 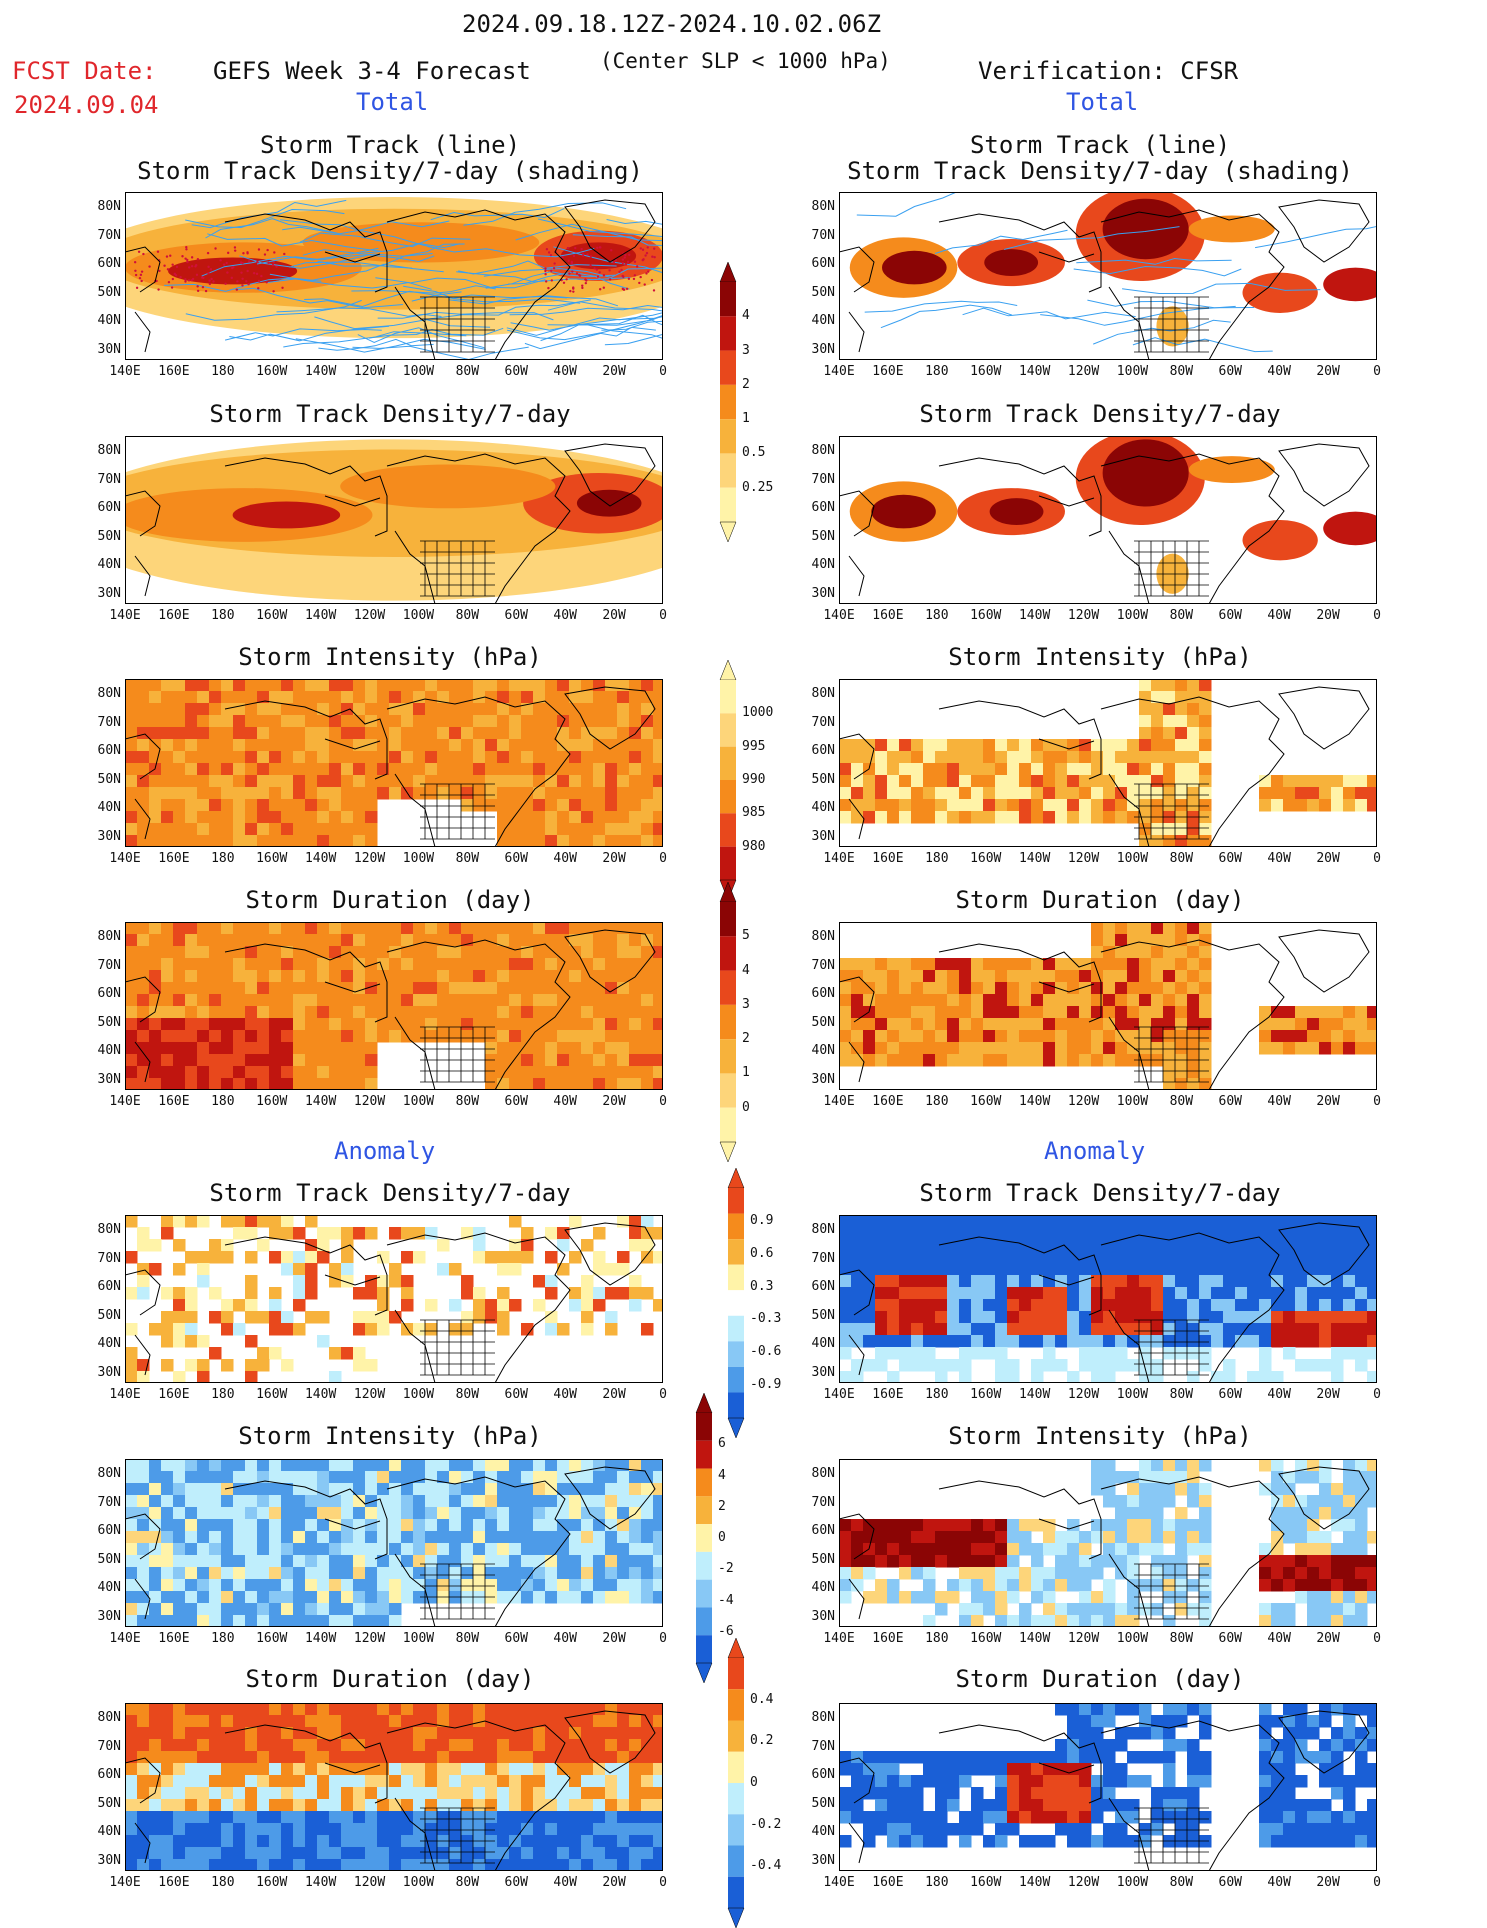 What do you see at coordinates (1108, 520) in the screenshot?
I see `map-density-verif-svg` at bounding box center [1108, 520].